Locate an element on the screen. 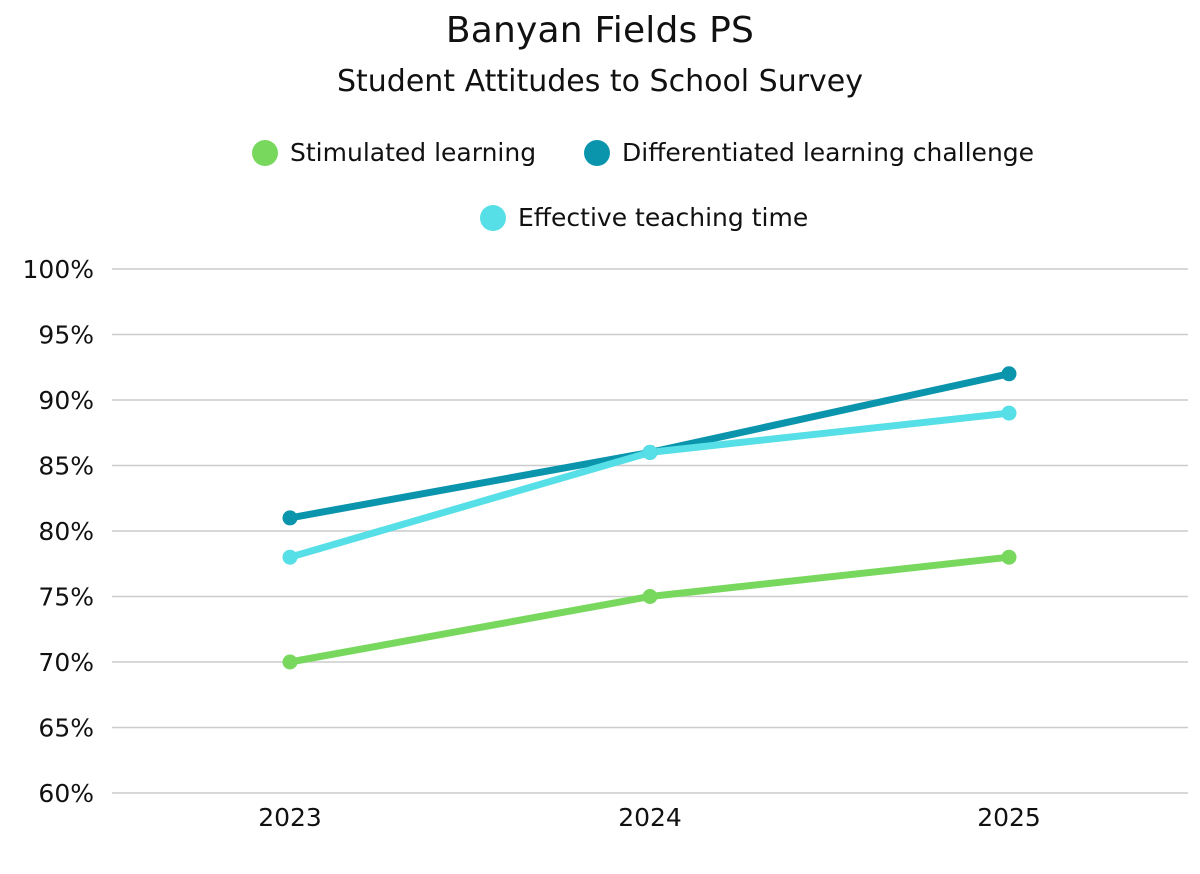 Image resolution: width=1200 pixels, height=874 pixels. legend-label: Effective teaching time is located at coordinates (663, 217).